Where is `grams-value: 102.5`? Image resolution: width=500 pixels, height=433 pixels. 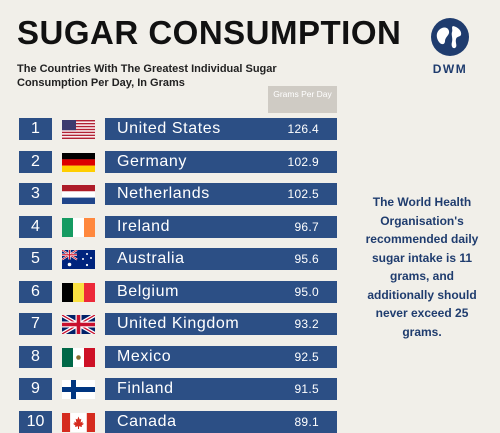
grams-value: 102.5 is located at coordinates (303, 194).